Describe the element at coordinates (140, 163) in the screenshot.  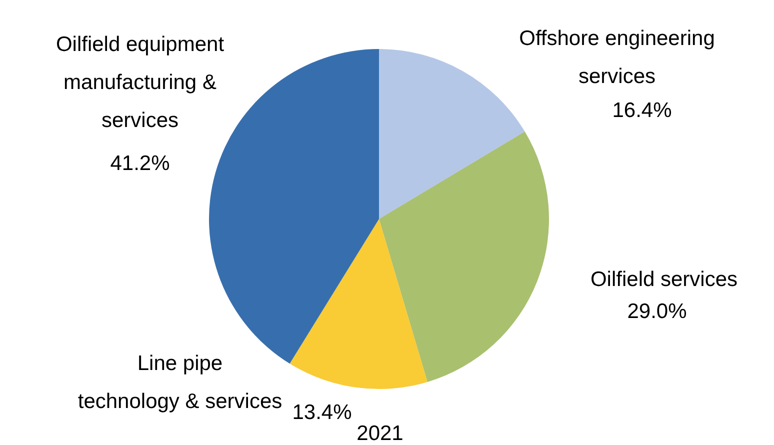
I see `data-label: 41.2%` at that location.